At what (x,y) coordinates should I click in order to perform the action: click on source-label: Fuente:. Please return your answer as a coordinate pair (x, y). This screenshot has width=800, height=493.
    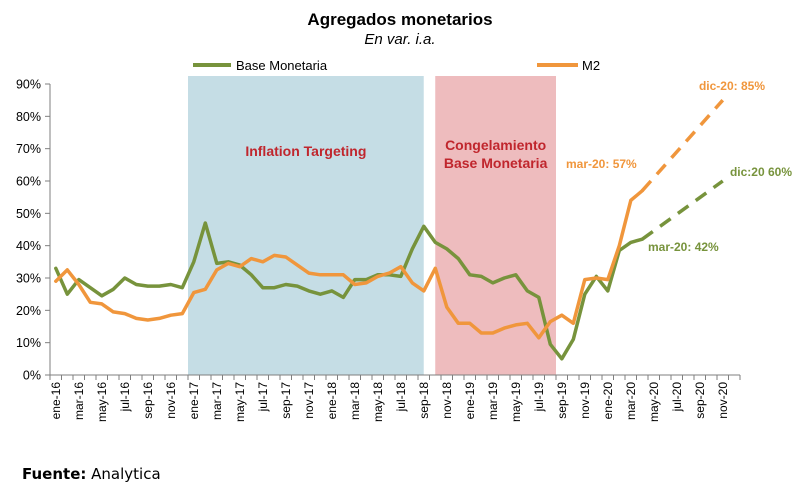
    Looking at the image, I should click on (54, 474).